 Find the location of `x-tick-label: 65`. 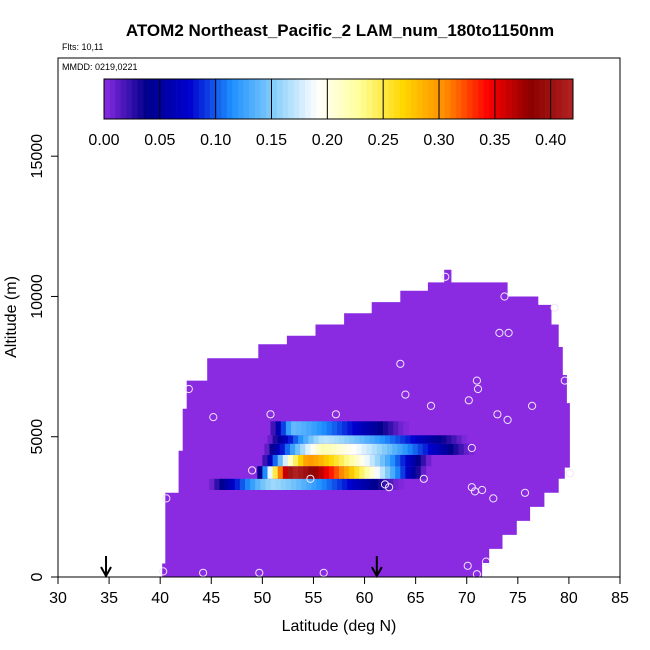

x-tick-label: 65 is located at coordinates (416, 598).